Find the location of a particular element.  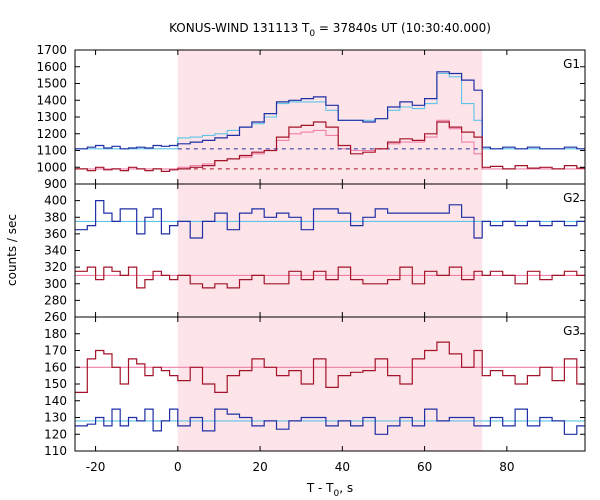

g3-series-dark_red-line is located at coordinates (330, 367).